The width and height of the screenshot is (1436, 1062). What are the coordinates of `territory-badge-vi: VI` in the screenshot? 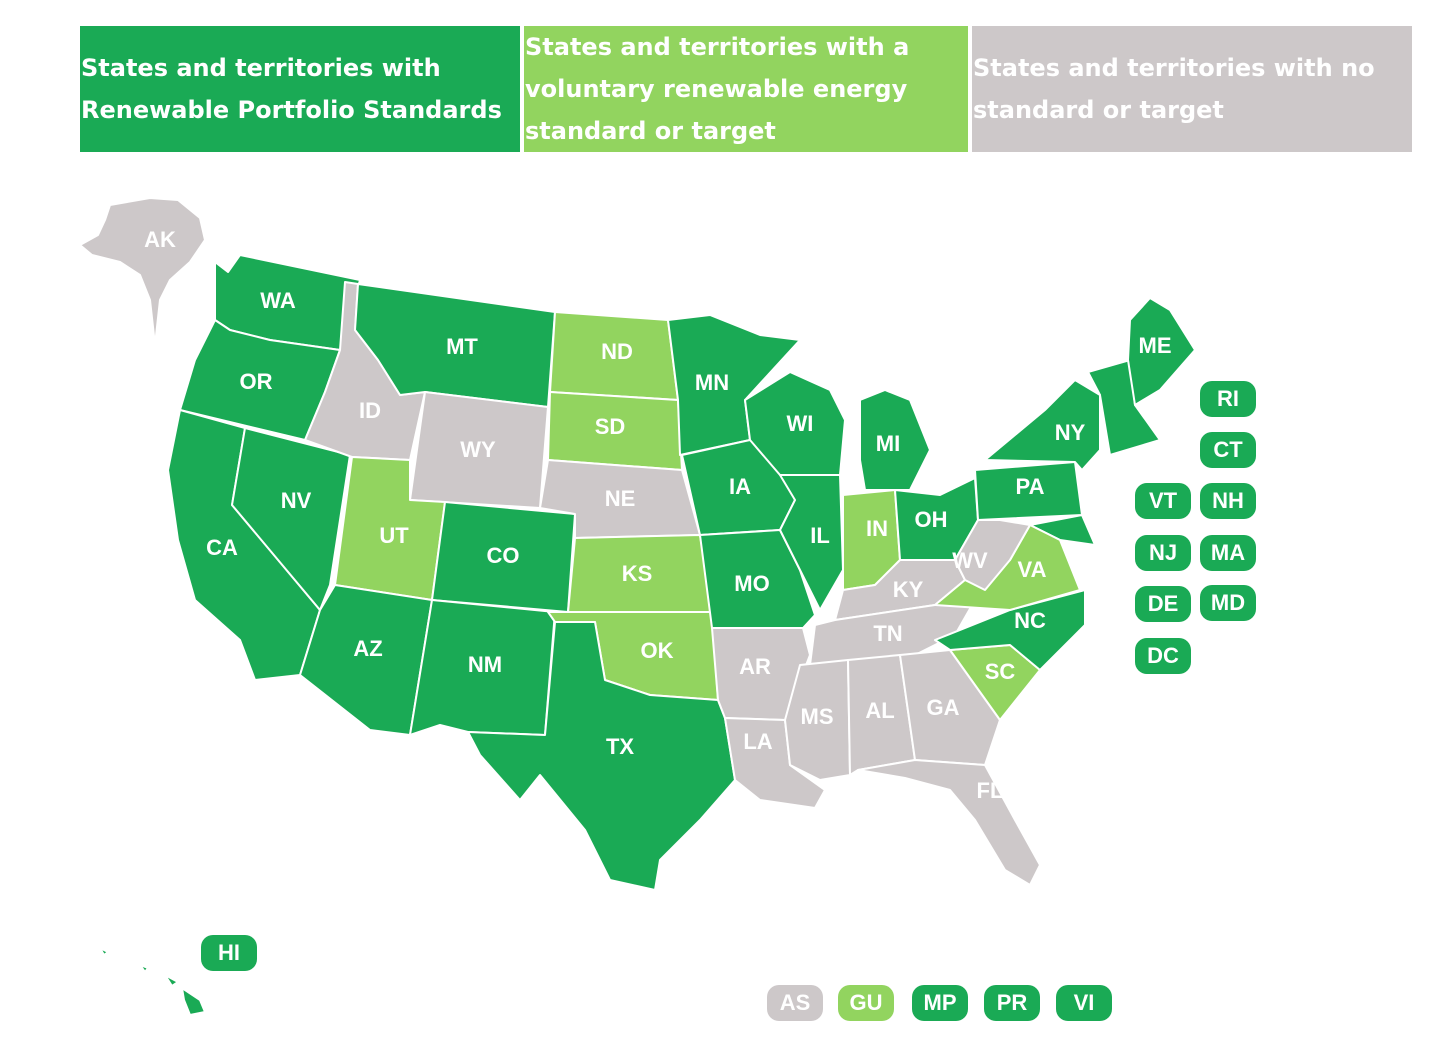 It's located at (1084, 1003).